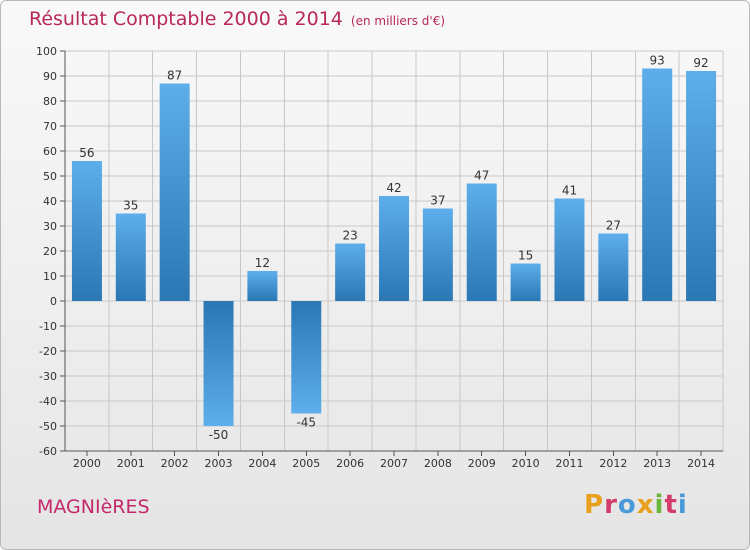 The width and height of the screenshot is (750, 550). I want to click on y-tick-label: -20, so click(48, 351).